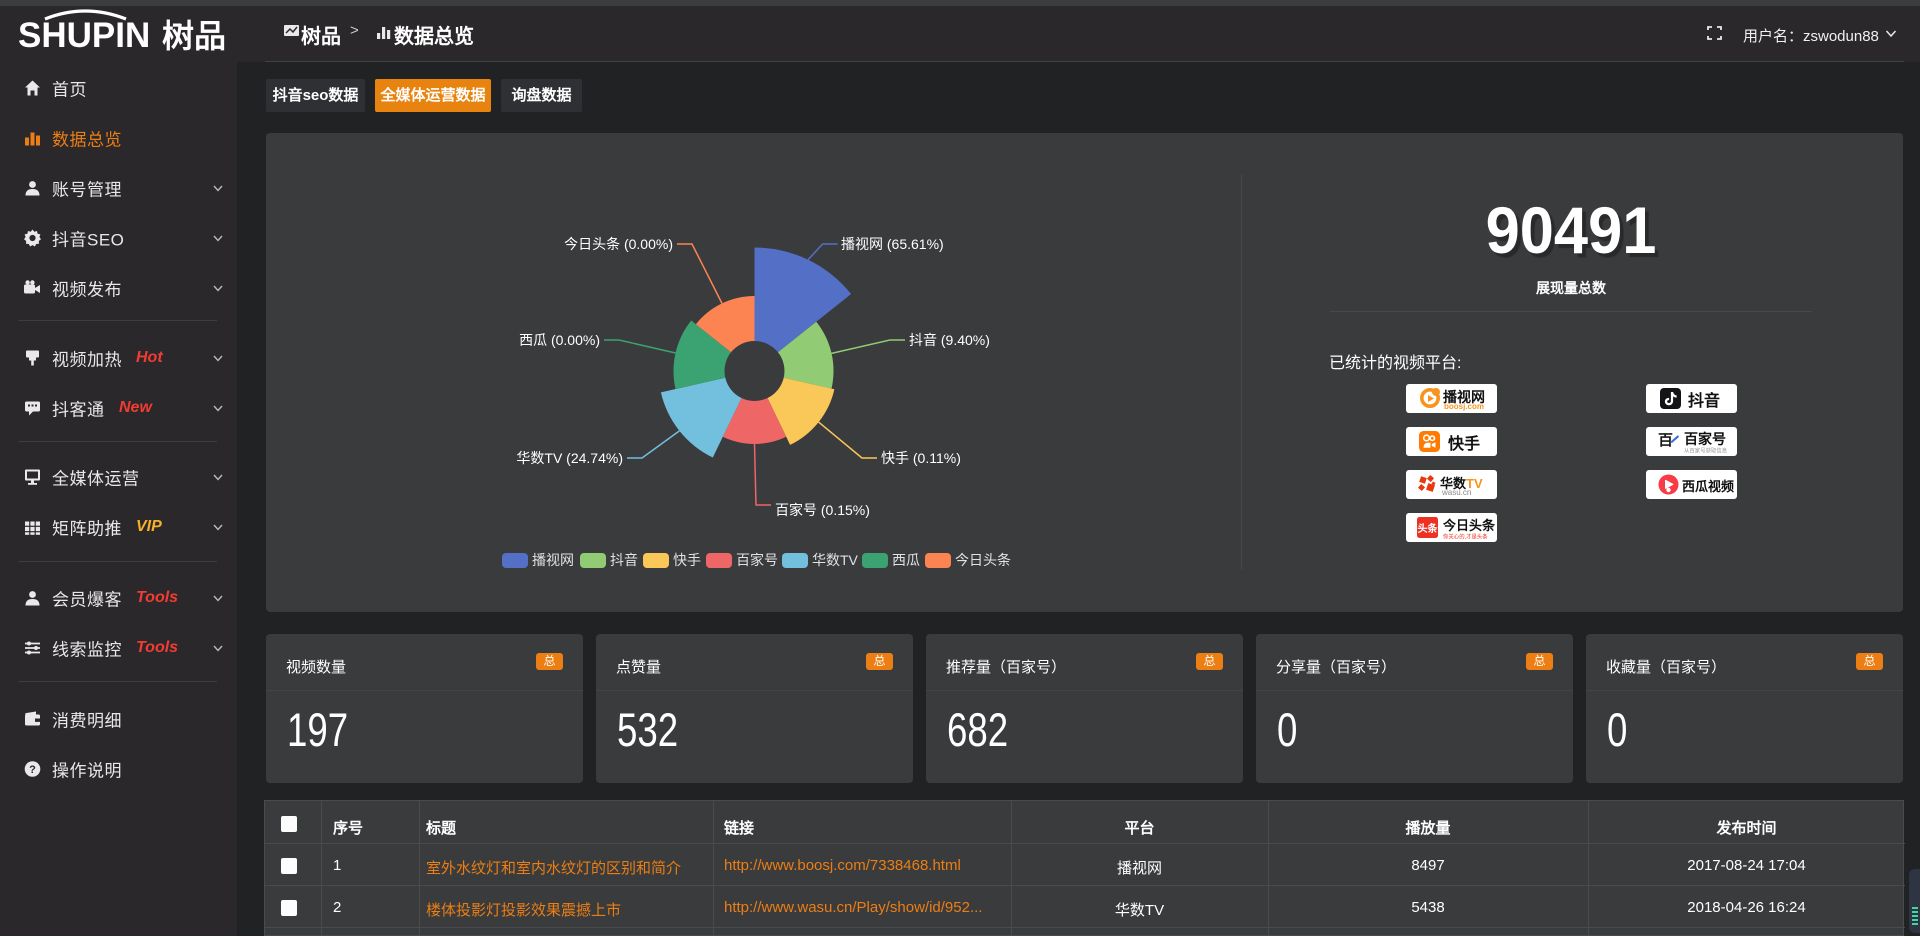 The image size is (1920, 936). I want to click on svg-text: 抖音 (9.40%), so click(949, 340).